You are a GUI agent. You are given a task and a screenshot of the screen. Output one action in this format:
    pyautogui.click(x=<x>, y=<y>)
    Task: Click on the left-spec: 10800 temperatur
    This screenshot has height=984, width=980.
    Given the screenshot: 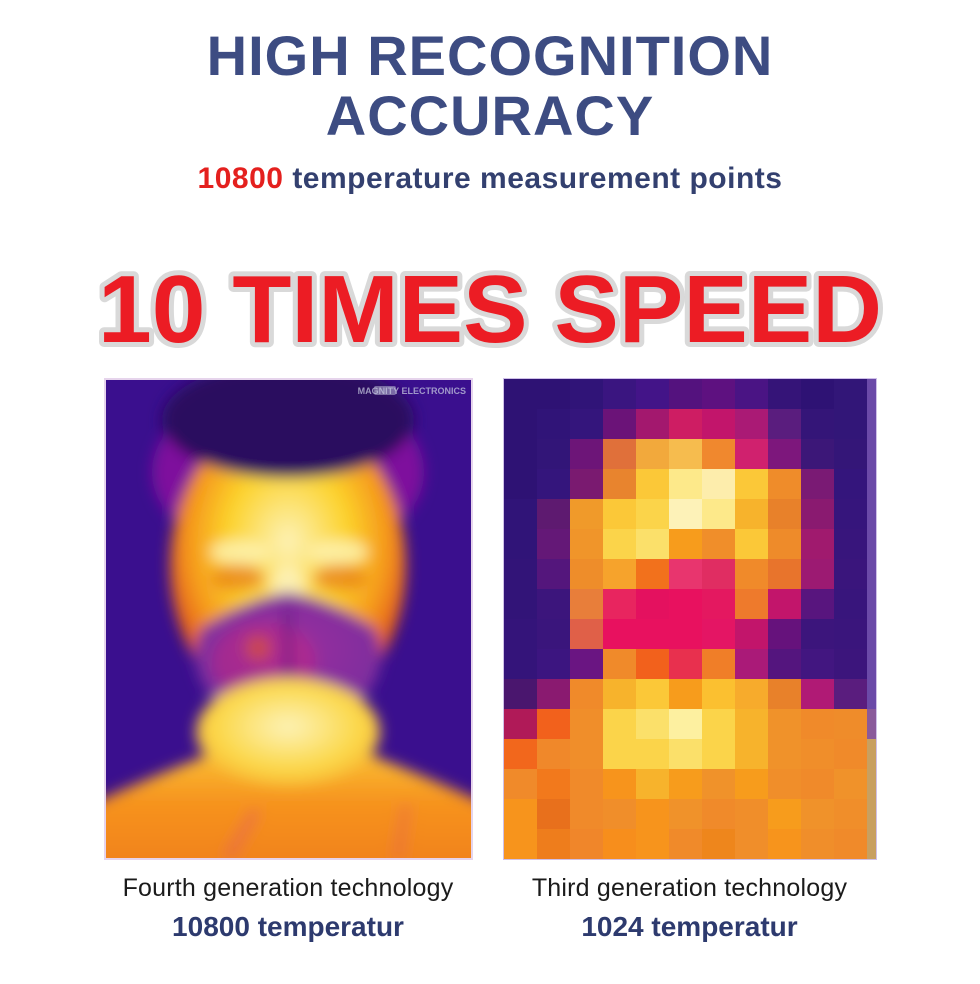 What is the action you would take?
    pyautogui.click(x=288, y=926)
    